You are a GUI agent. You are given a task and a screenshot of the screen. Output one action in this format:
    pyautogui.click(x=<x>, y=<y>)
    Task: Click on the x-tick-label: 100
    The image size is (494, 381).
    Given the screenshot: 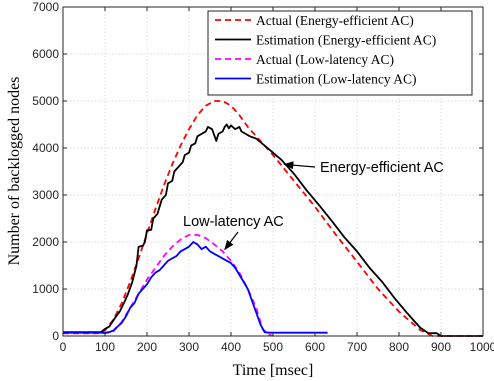 What is the action you would take?
    pyautogui.click(x=105, y=347)
    